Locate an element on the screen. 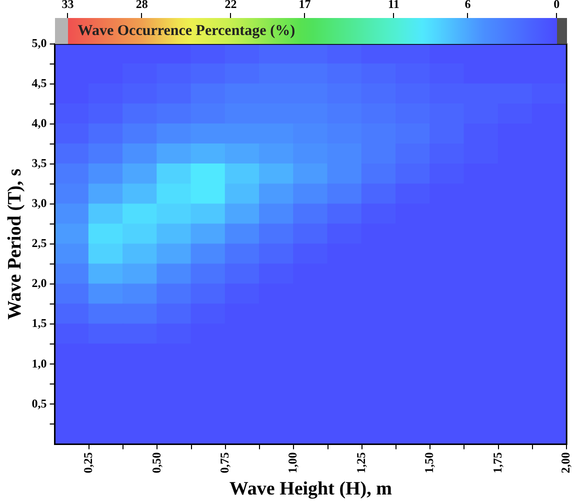  x-tick-label: 0,50 is located at coordinates (156, 463).